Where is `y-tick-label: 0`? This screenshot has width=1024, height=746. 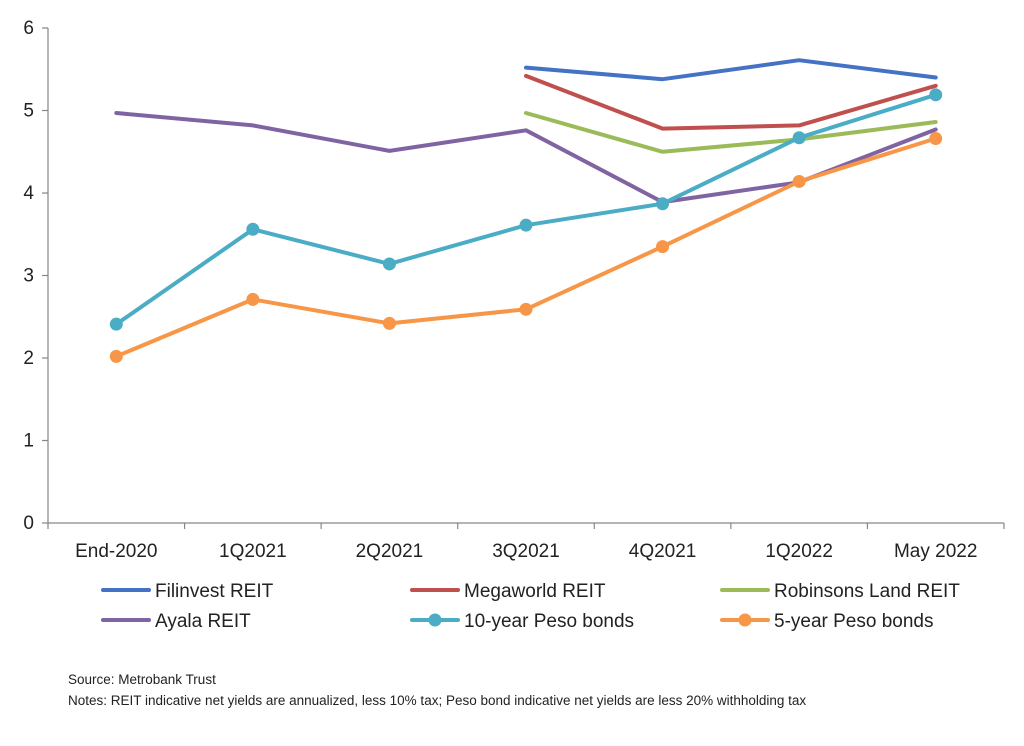 y-tick-label: 0 is located at coordinates (28, 523).